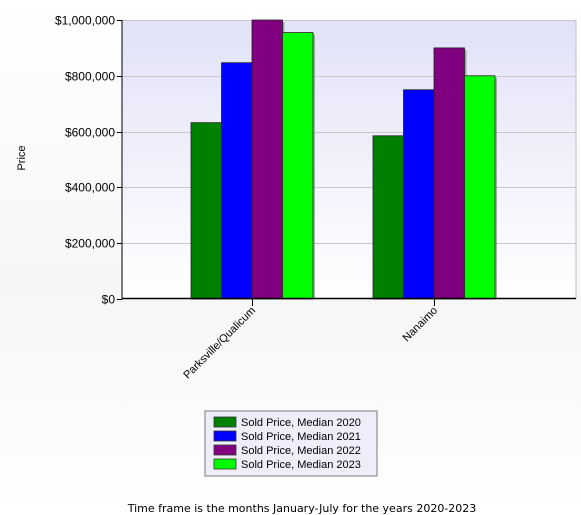 This screenshot has width=581, height=515. Describe the element at coordinates (301, 437) in the screenshot. I see `legend-entry: Sold Price, Median 2021` at that location.